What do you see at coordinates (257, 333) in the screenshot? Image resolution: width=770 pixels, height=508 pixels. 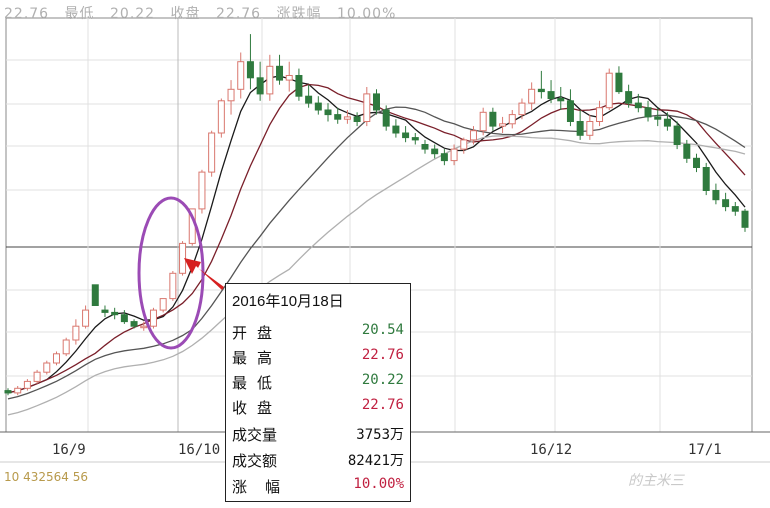 I see `tooltip-label: 开盘` at bounding box center [257, 333].